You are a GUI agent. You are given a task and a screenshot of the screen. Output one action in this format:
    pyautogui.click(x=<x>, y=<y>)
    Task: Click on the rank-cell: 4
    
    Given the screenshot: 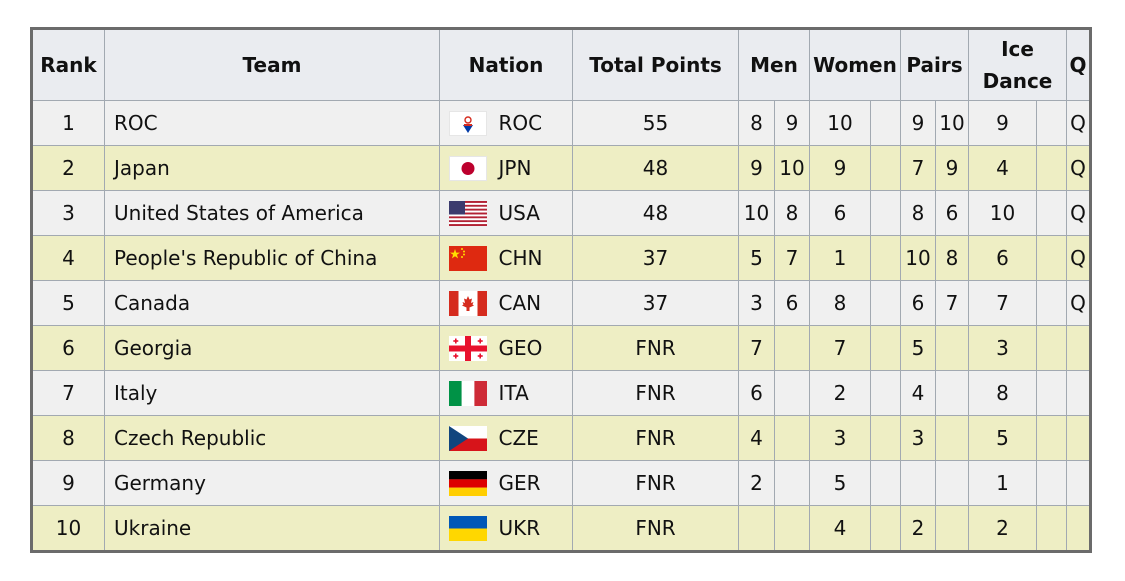 What is the action you would take?
    pyautogui.click(x=68, y=258)
    